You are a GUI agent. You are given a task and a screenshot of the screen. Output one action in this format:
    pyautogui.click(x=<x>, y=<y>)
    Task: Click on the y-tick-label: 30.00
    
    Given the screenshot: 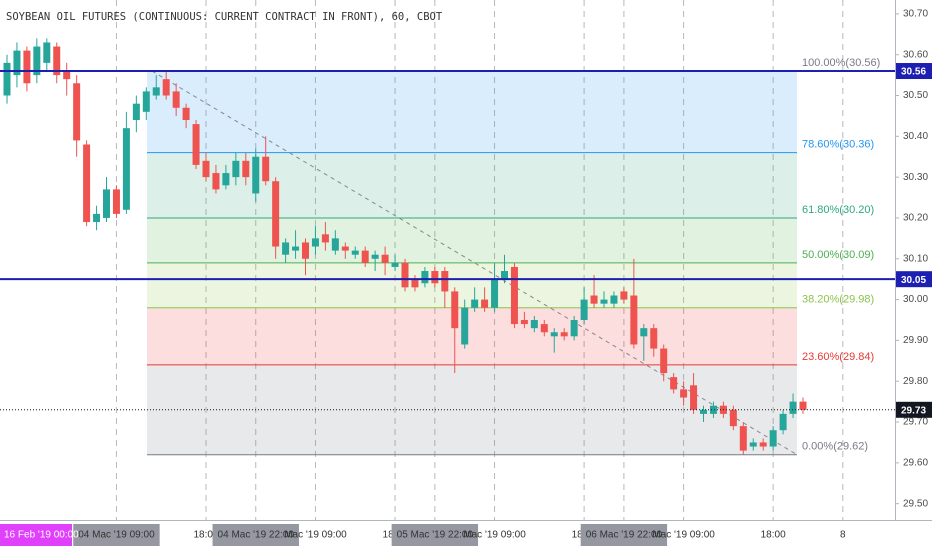 What is the action you would take?
    pyautogui.click(x=915, y=299)
    